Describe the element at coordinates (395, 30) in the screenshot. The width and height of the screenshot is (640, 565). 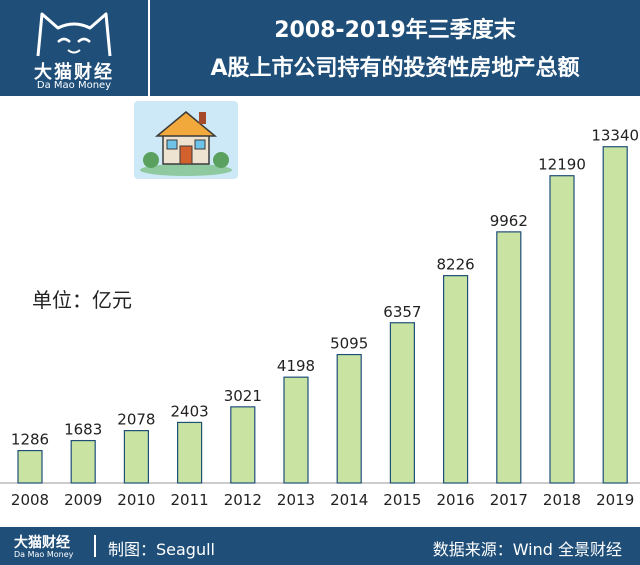
I see `chart-title-line1: 2008-2019年三季度末` at that location.